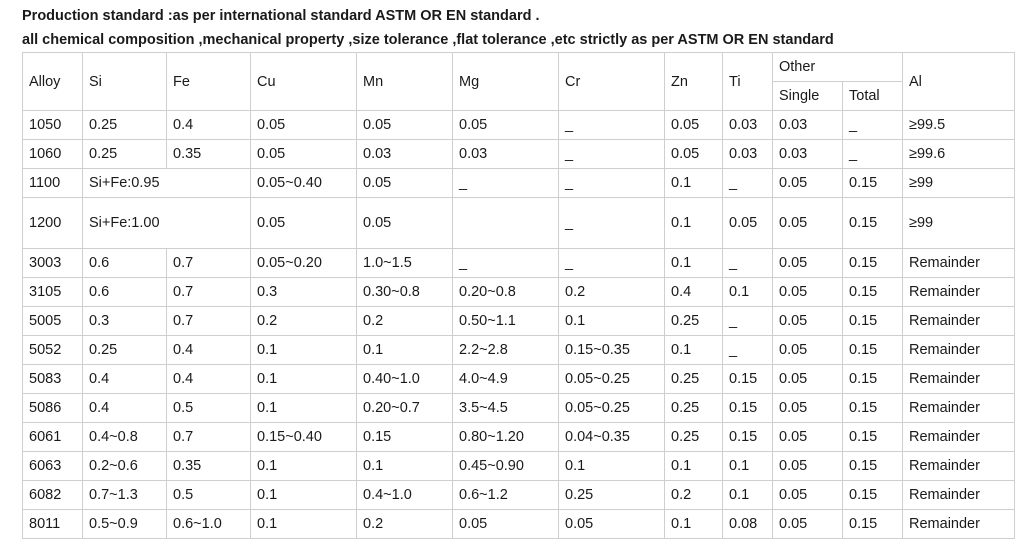  I want to click on cell-cr: 0.25, so click(611, 495).